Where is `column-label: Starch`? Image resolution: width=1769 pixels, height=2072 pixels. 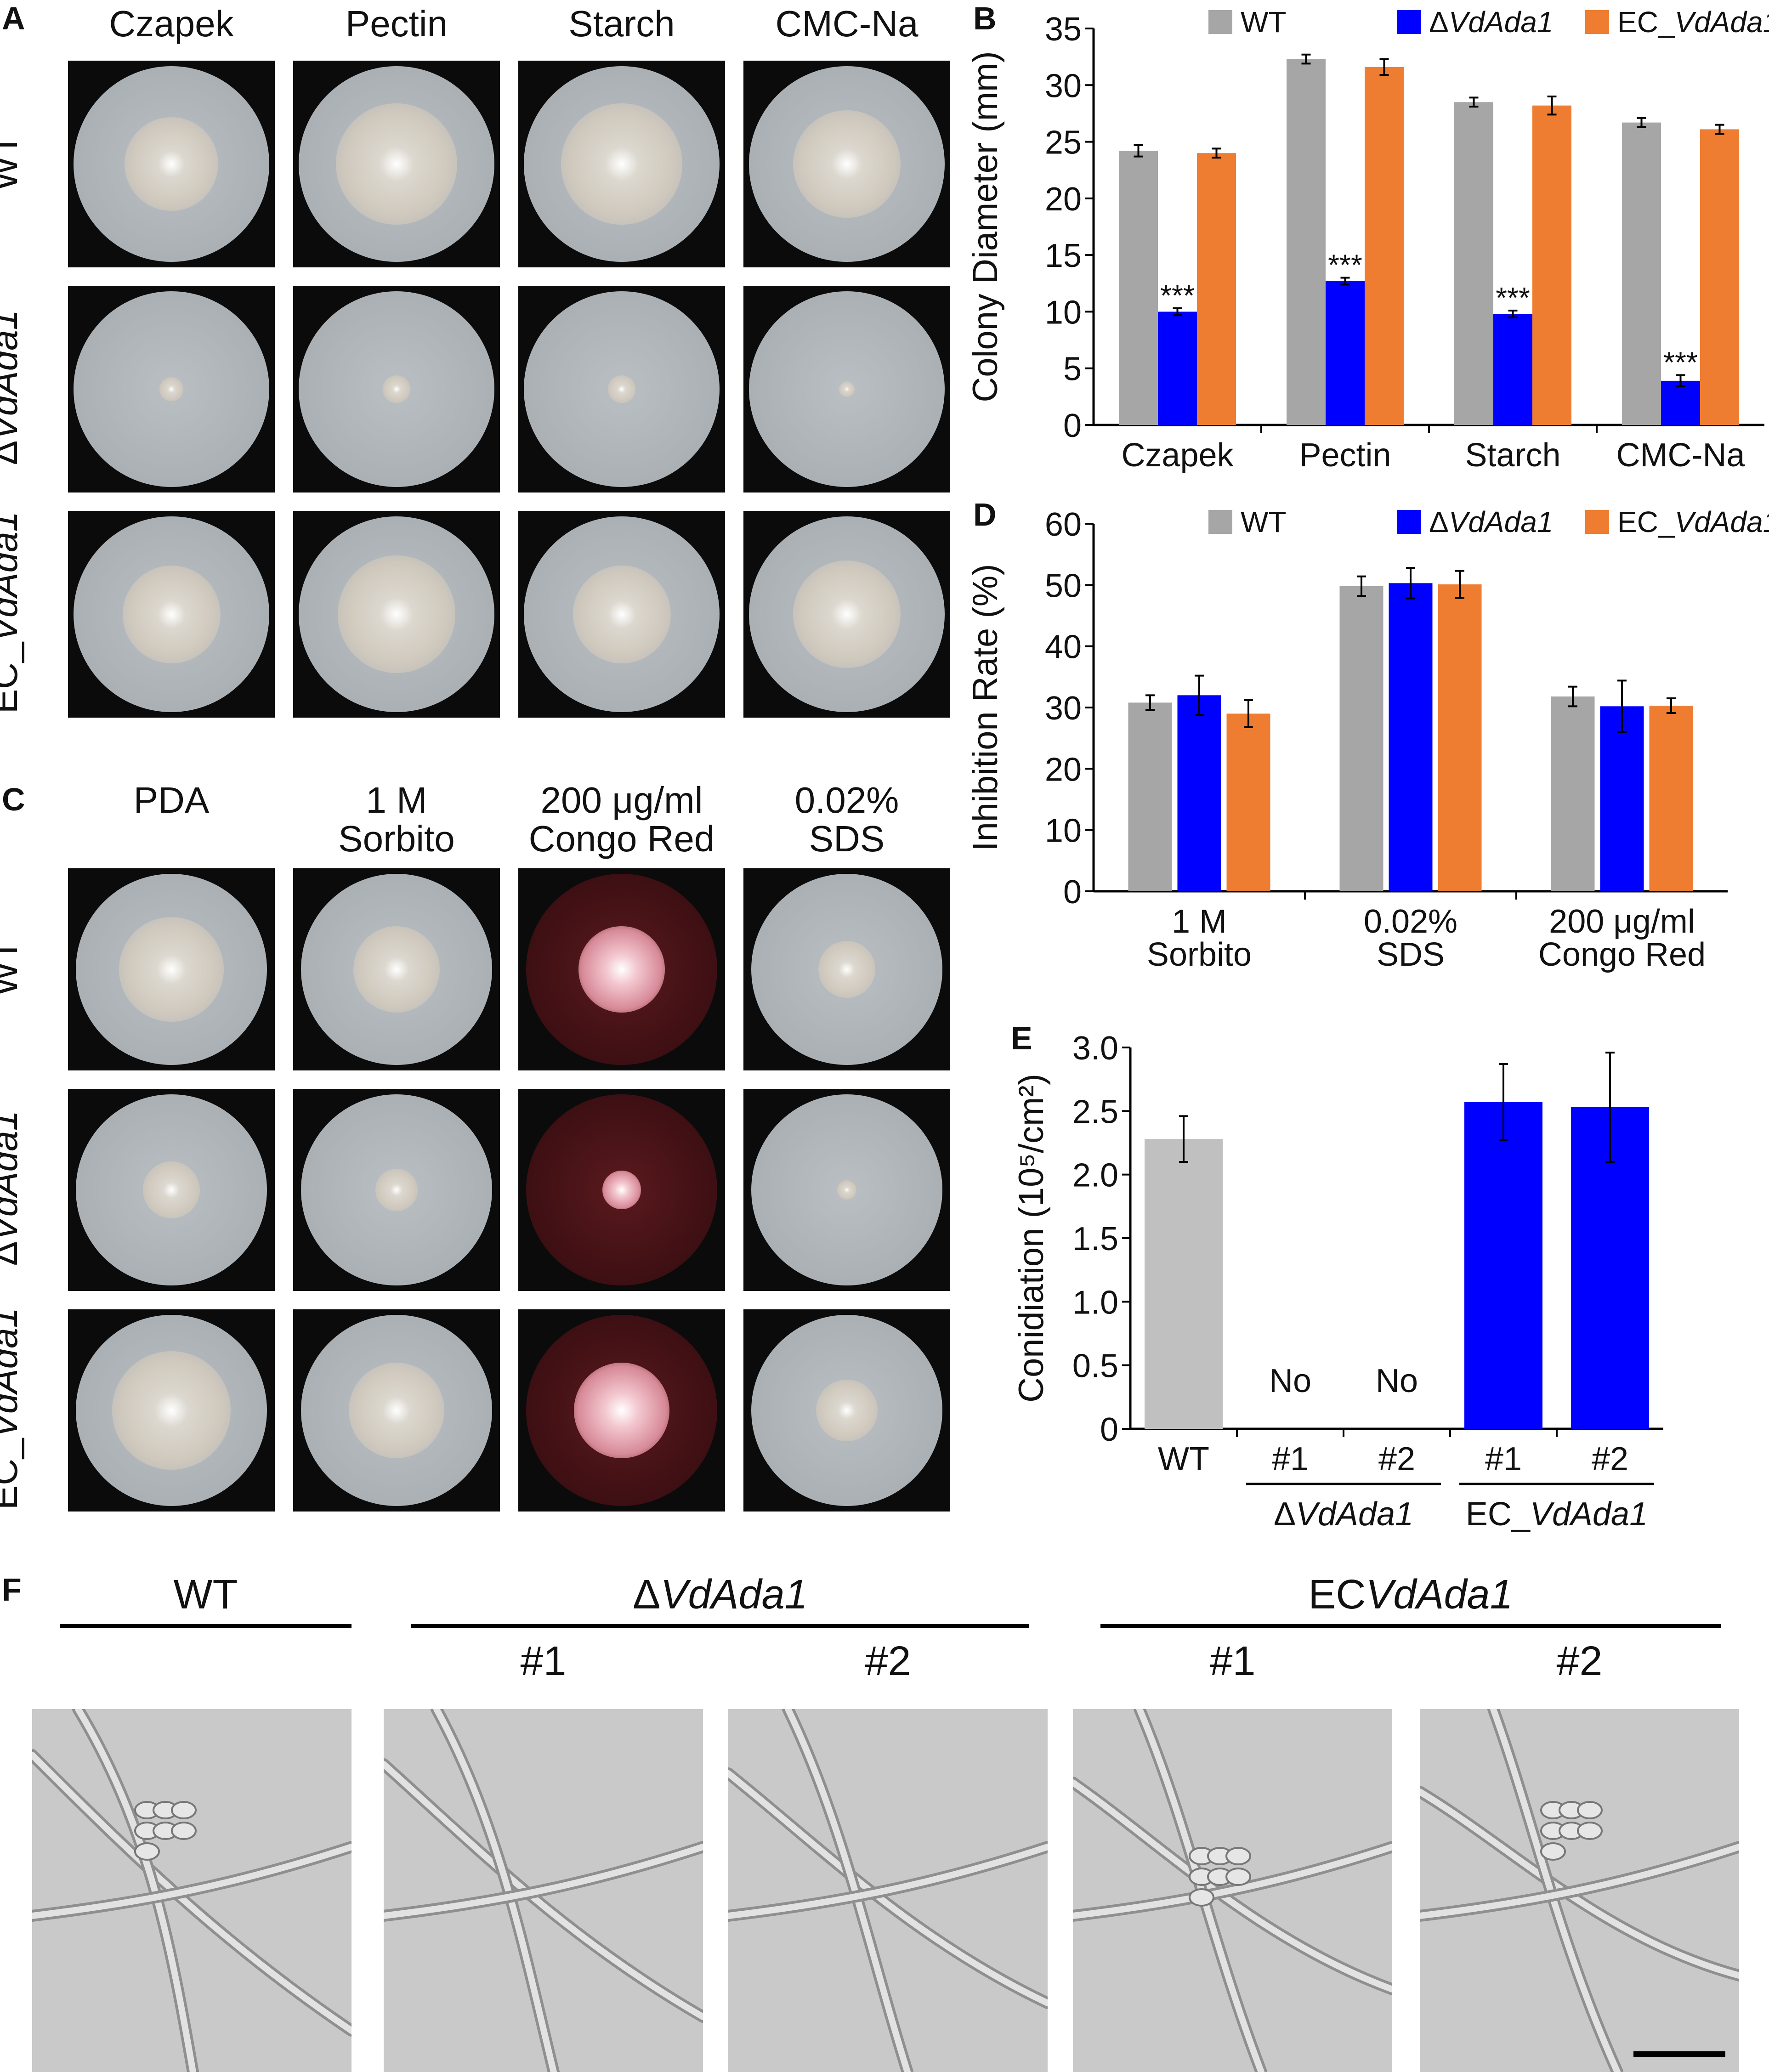 column-label: Starch is located at coordinates (621, 23).